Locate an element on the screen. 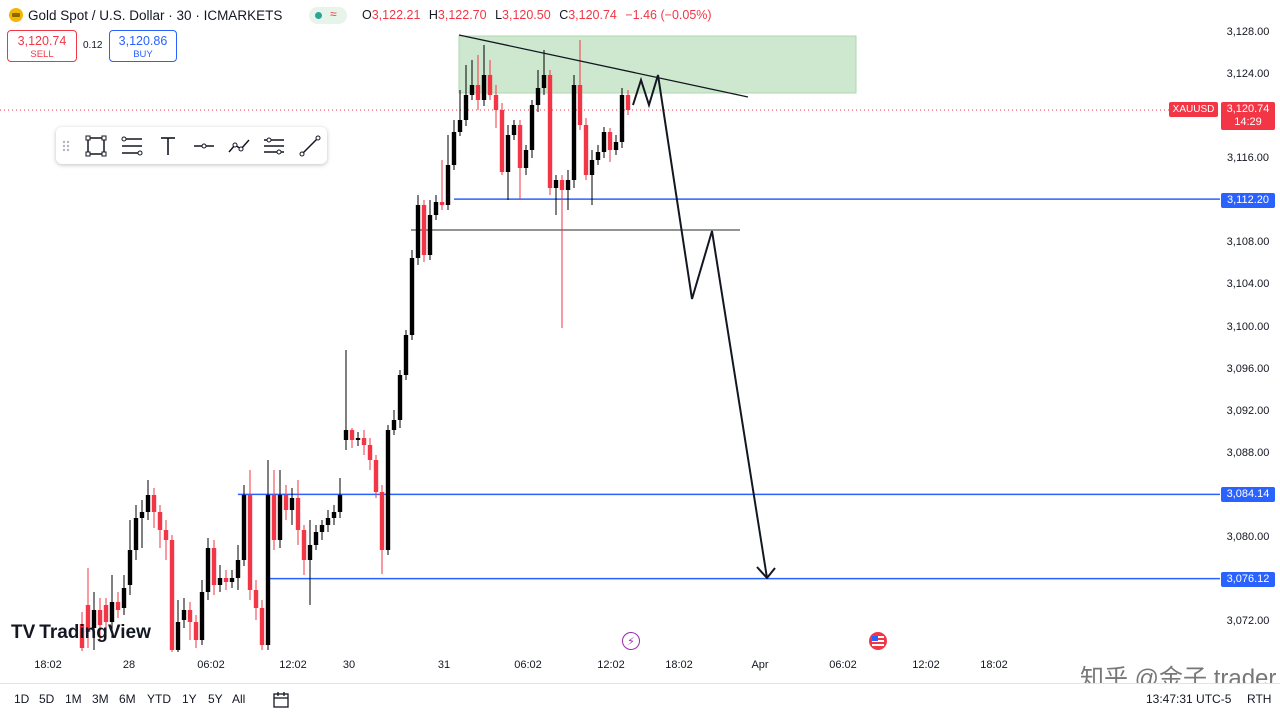  path-icon is located at coordinates (239, 146).